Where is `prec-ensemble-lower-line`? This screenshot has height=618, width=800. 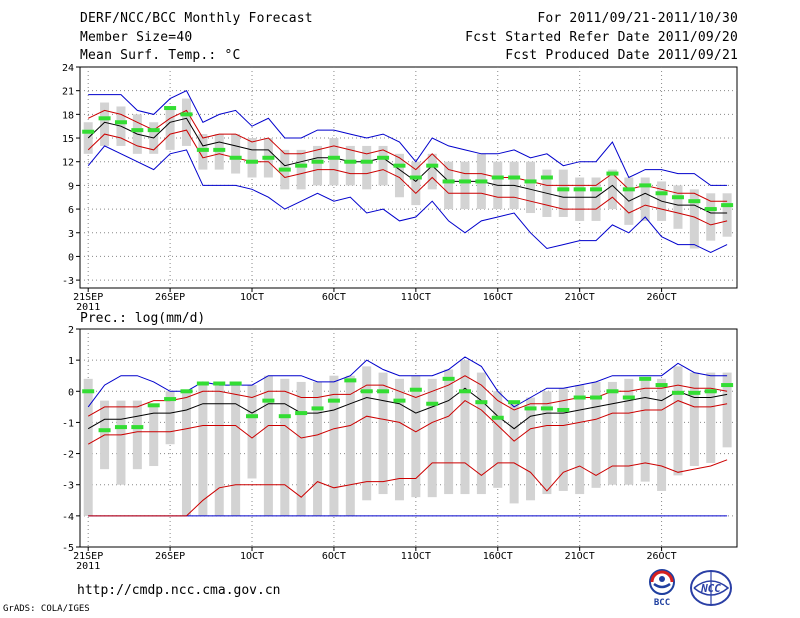
prec-ensemble-lower-line is located at coordinates (407, 422).